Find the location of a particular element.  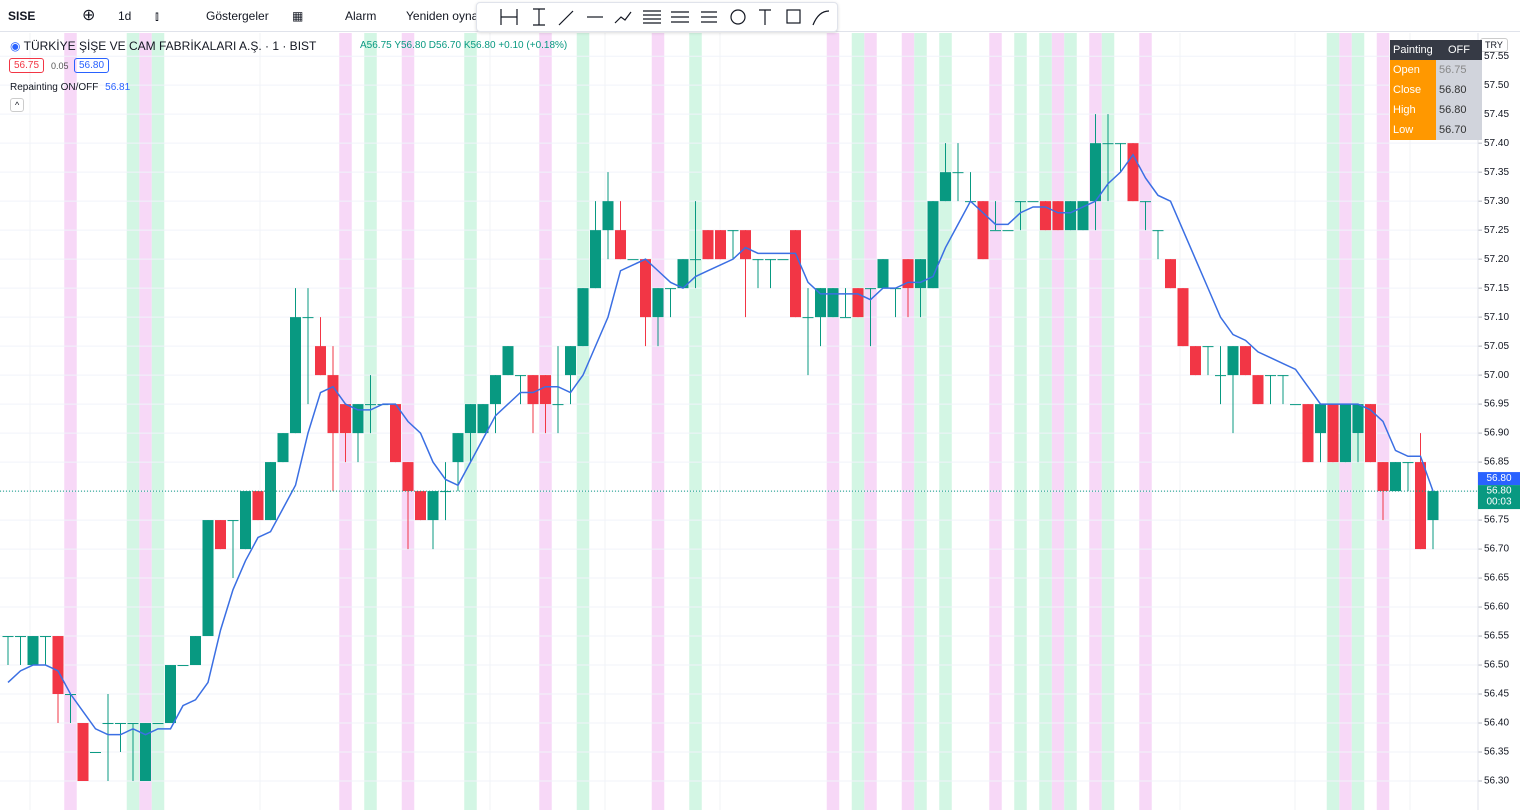

indicators: Göstergeler is located at coordinates (237, 16).